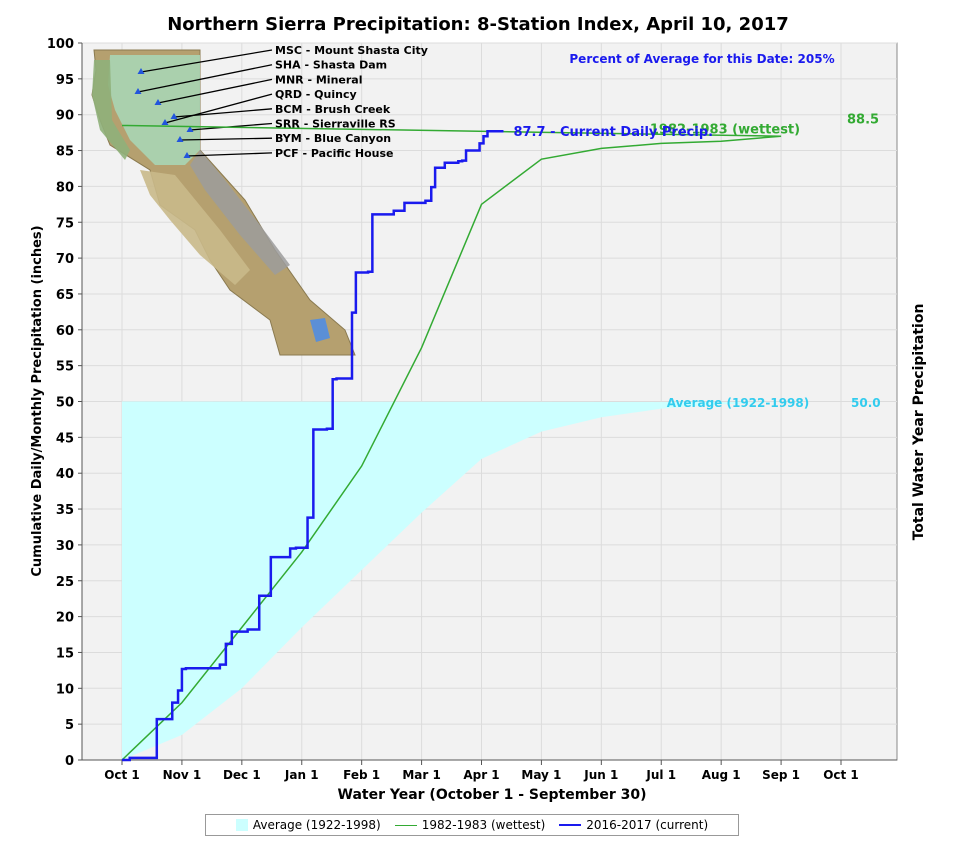  Describe the element at coordinates (301, 775) in the screenshot. I see `x-tick-label: Jan 1` at that location.